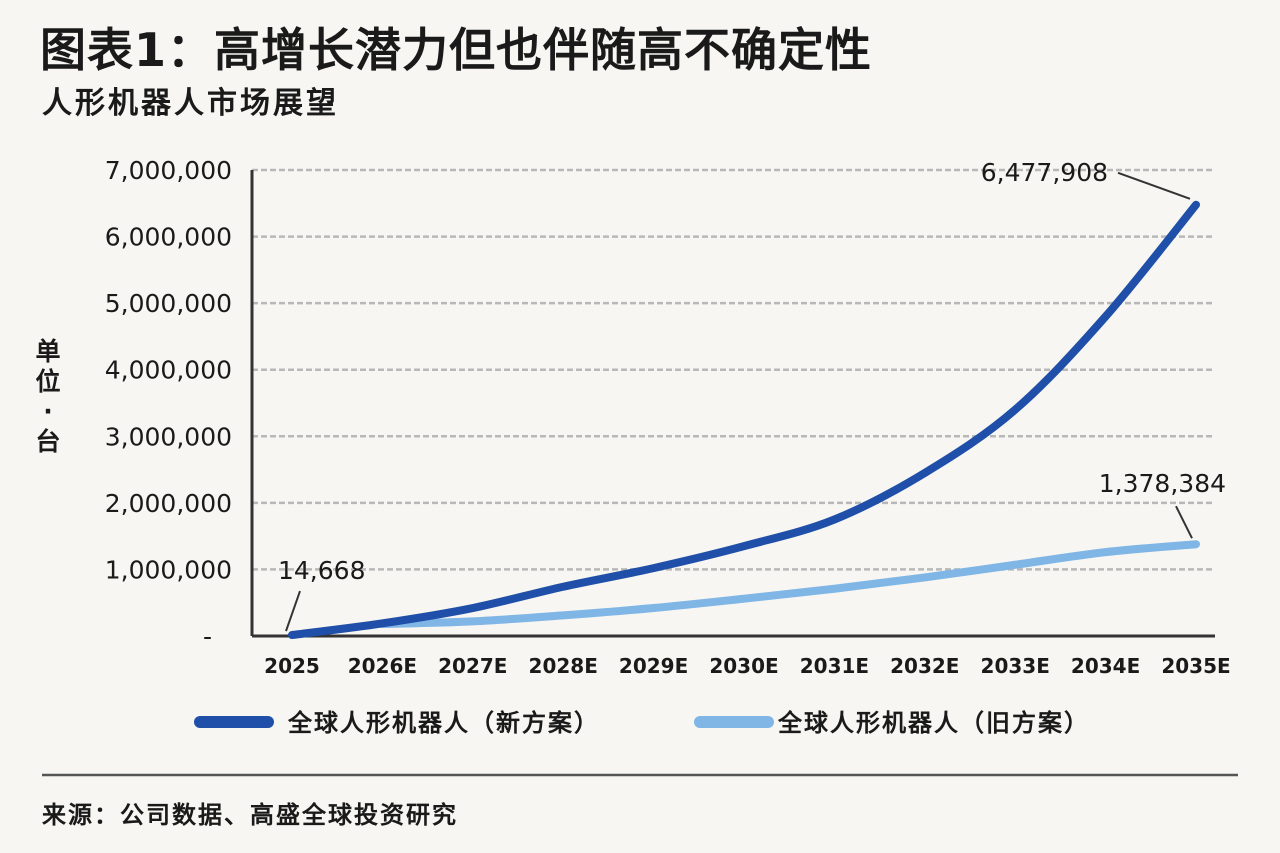 The image size is (1280, 853). I want to click on x-tick-label: 2034E, so click(1105, 666).